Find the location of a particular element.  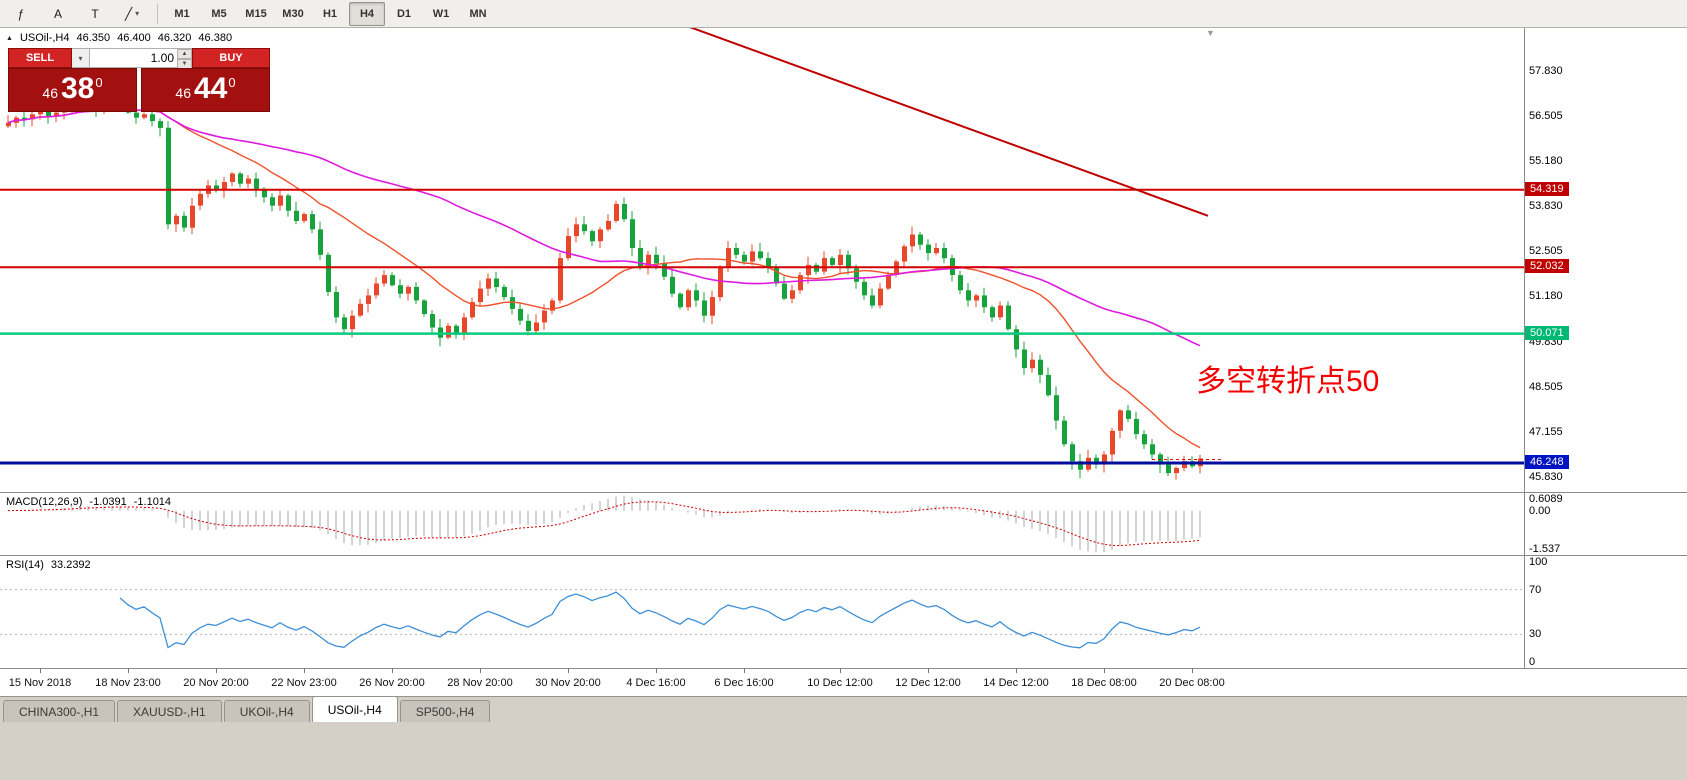

price-tick-label: 57.830 is located at coordinates (1546, 70).